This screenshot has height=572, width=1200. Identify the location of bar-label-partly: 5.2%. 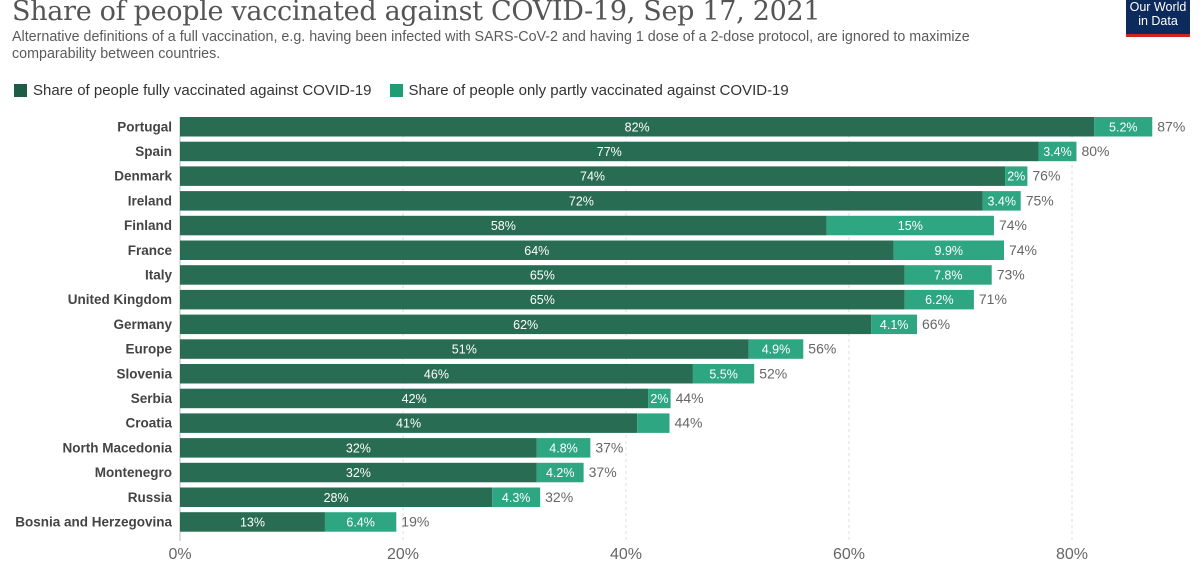
(1123, 127).